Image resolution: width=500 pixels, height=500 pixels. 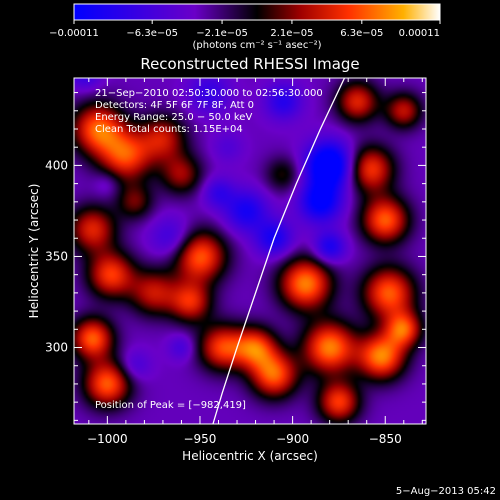 What do you see at coordinates (56, 348) in the screenshot?
I see `y-tick-label: 300` at bounding box center [56, 348].